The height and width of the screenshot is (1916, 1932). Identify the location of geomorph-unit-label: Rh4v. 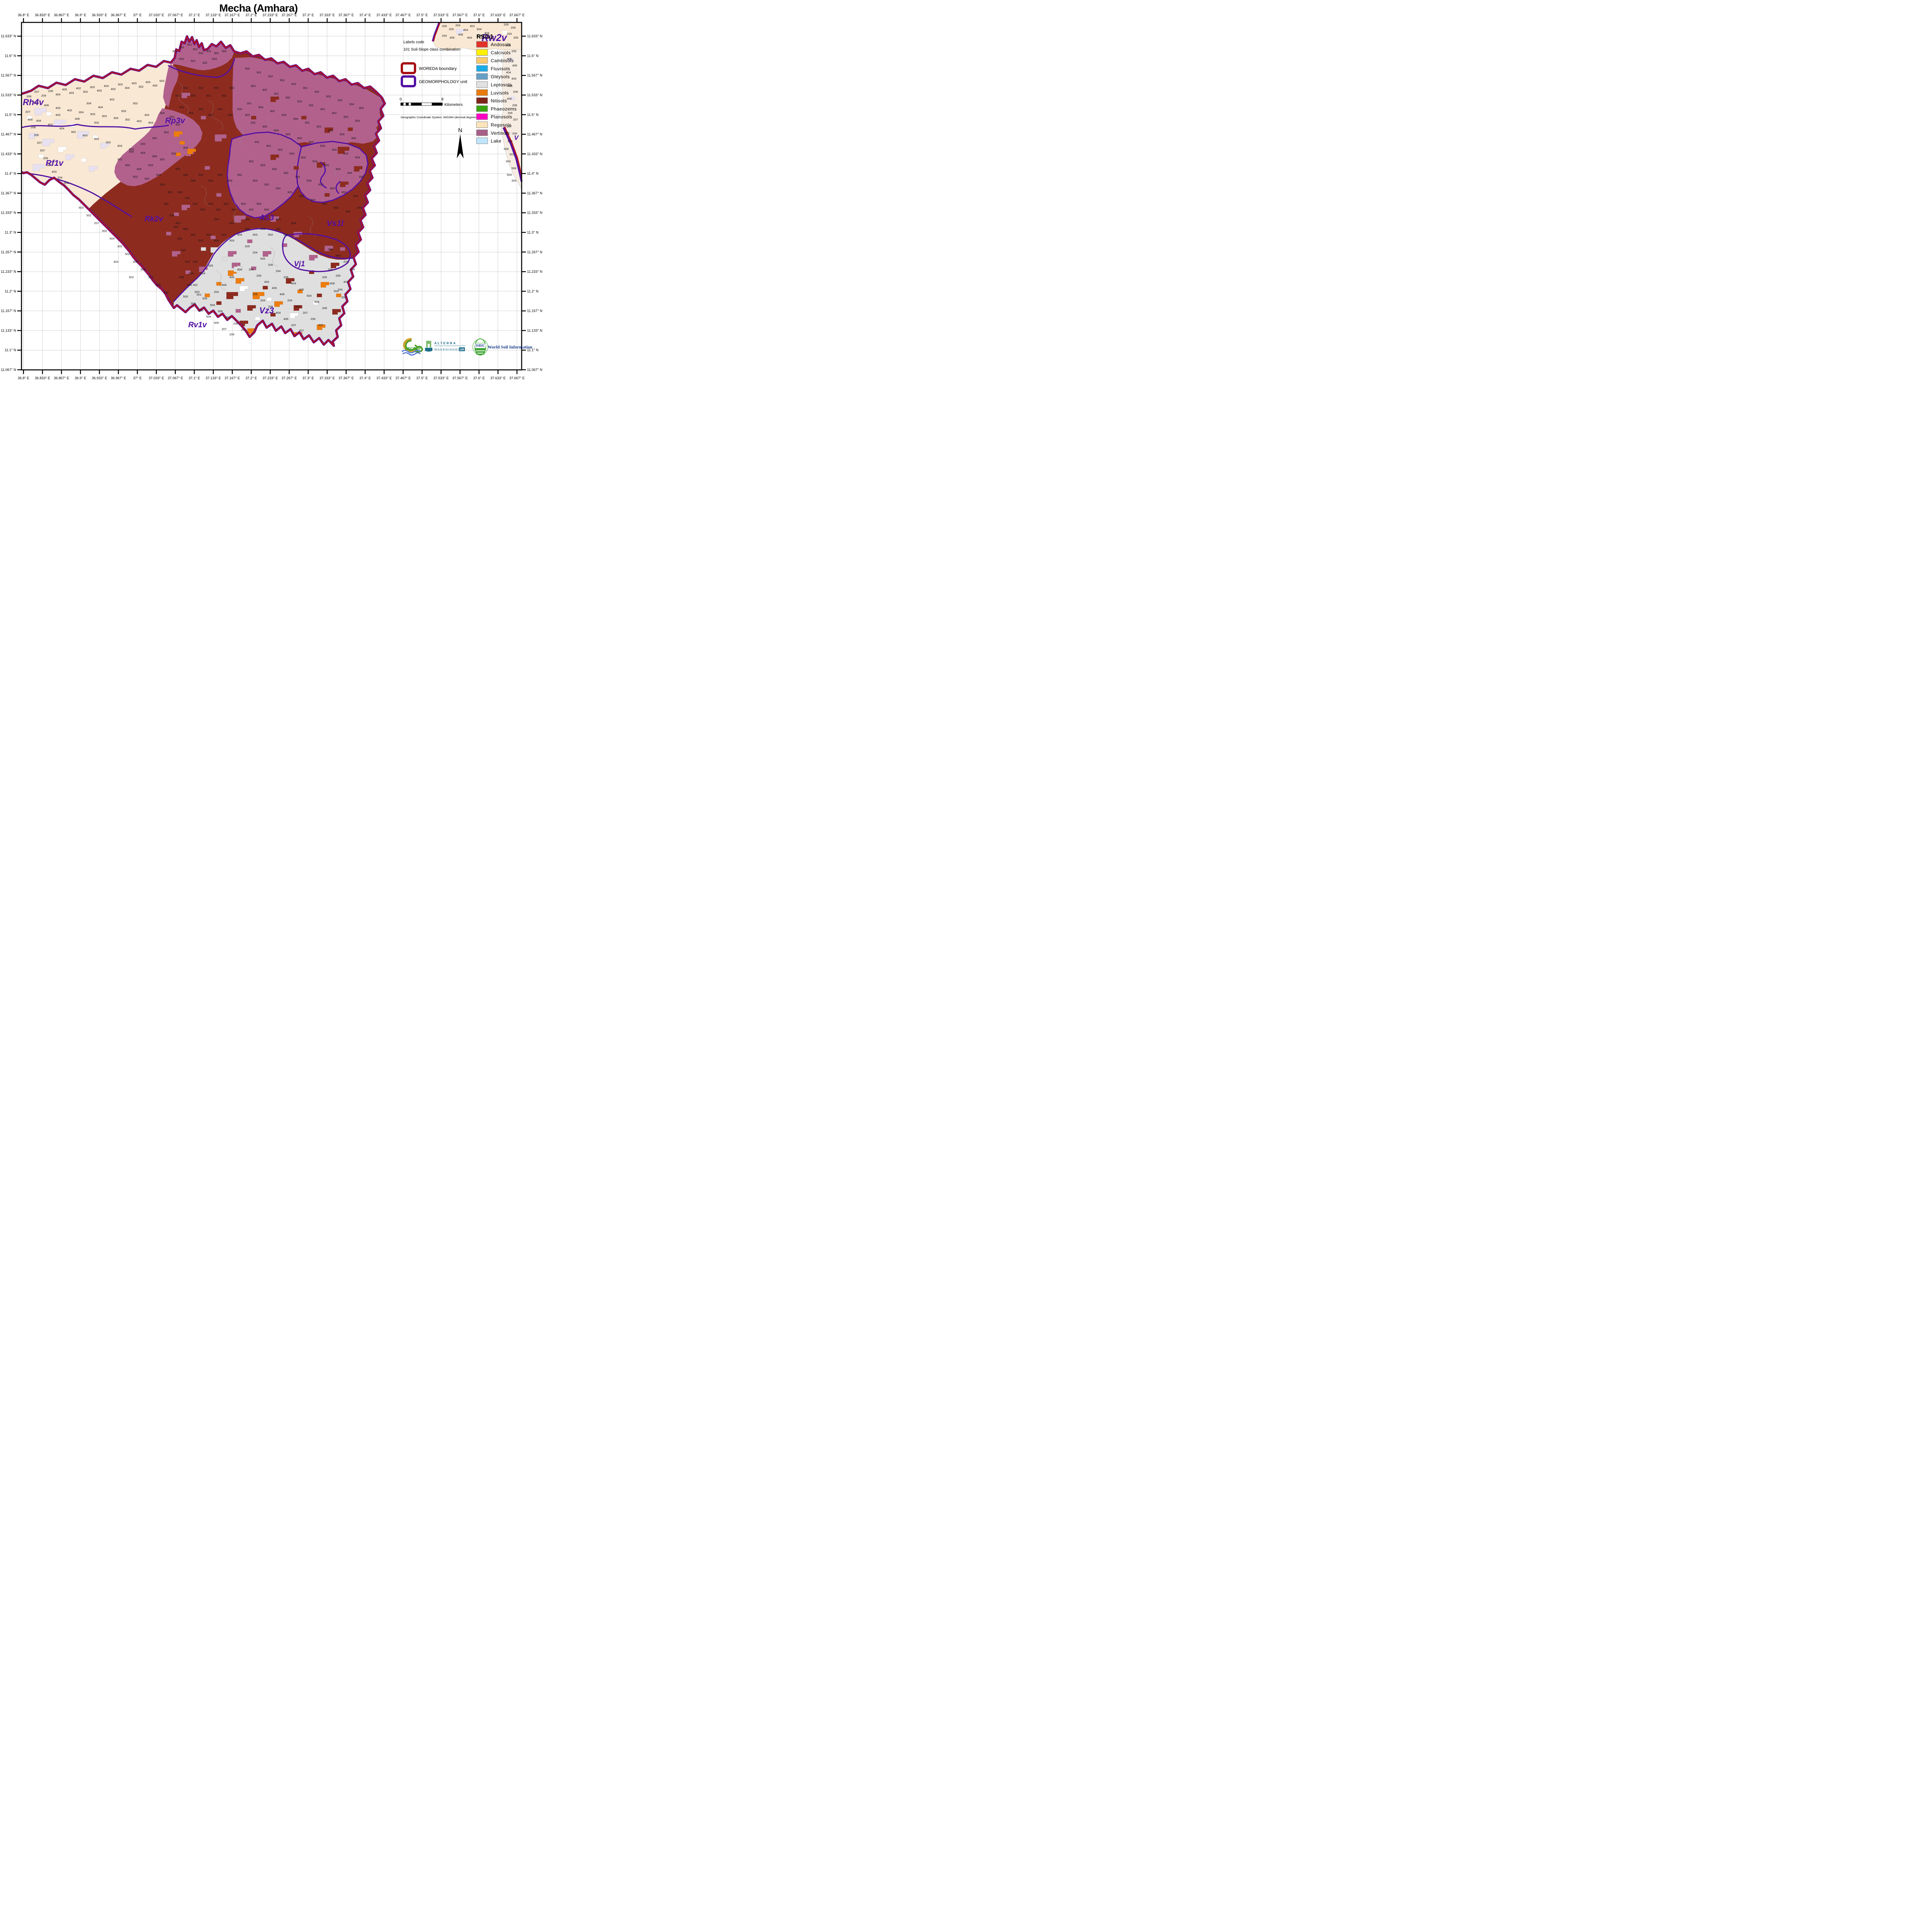
(33, 102).